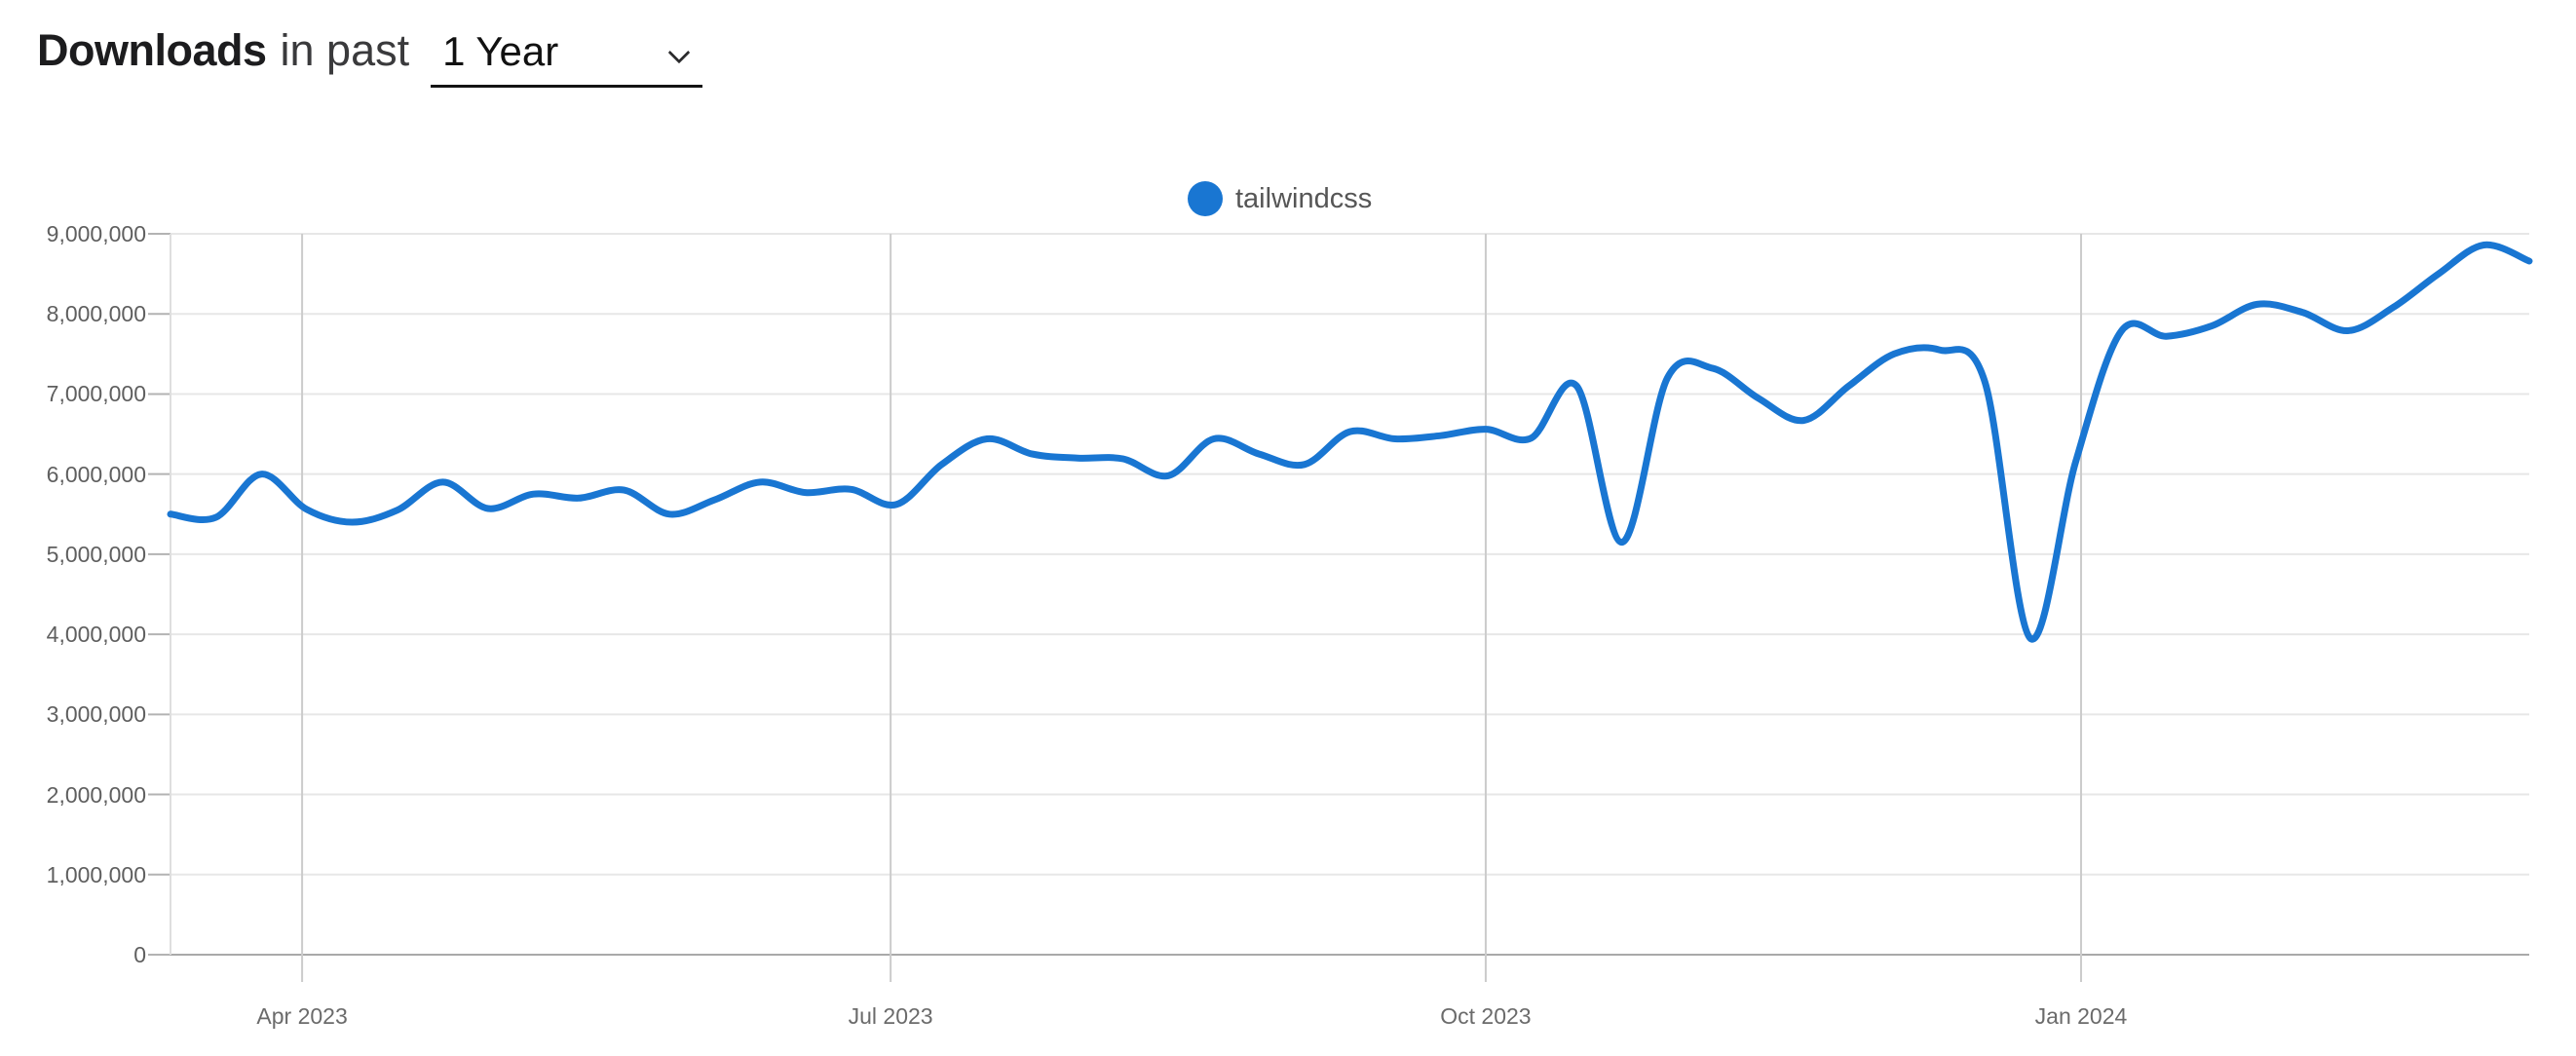  I want to click on legend-item-tailwindcss: tailwindcss, so click(1280, 199).